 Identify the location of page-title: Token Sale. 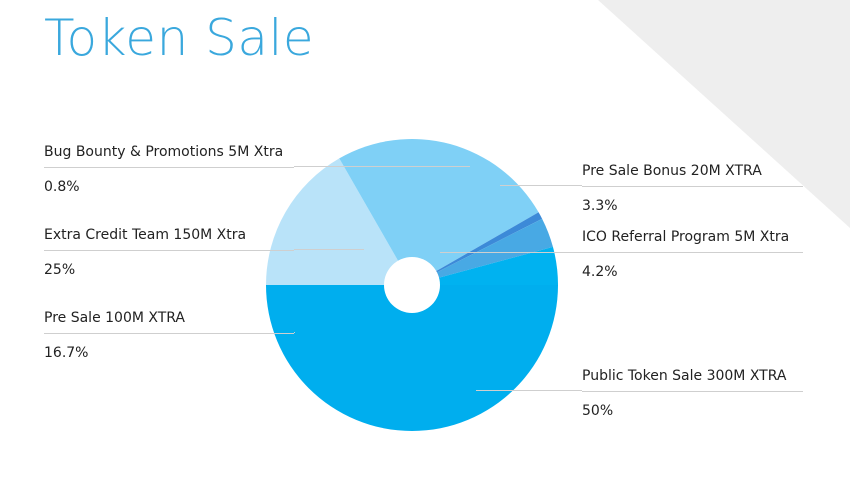
(179, 38).